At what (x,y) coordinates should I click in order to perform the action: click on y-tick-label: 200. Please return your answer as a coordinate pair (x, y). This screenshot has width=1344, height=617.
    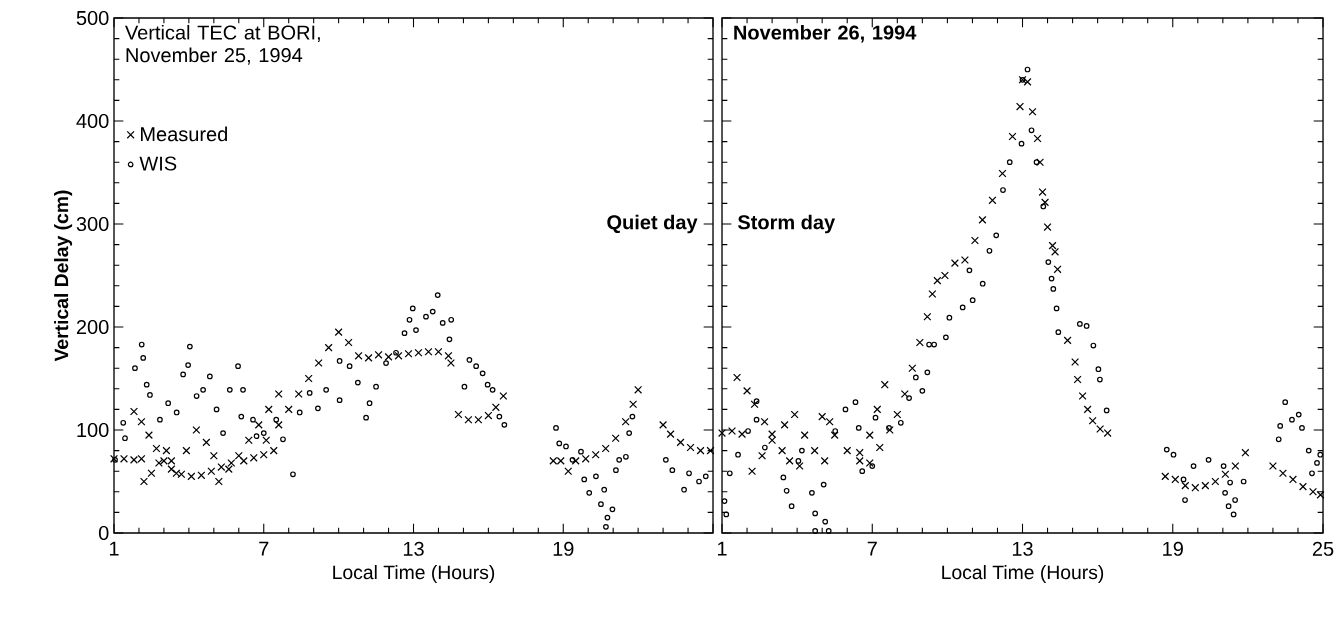
    Looking at the image, I should click on (92, 327).